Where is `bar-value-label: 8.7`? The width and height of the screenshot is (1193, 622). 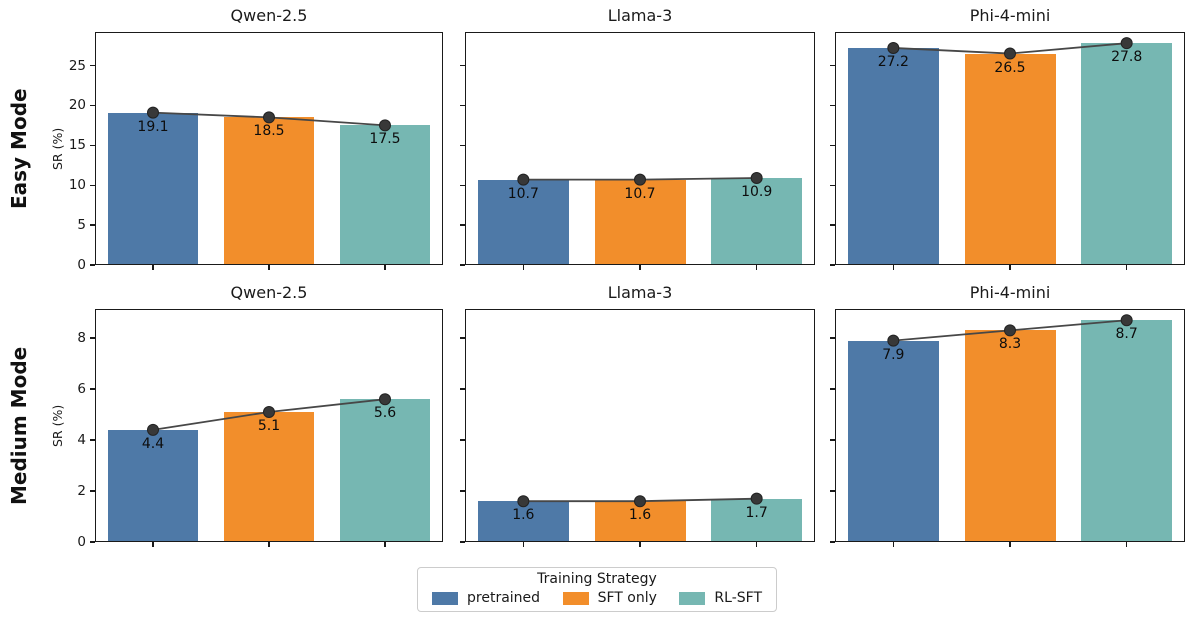
bar-value-label: 8.7 is located at coordinates (1126, 334).